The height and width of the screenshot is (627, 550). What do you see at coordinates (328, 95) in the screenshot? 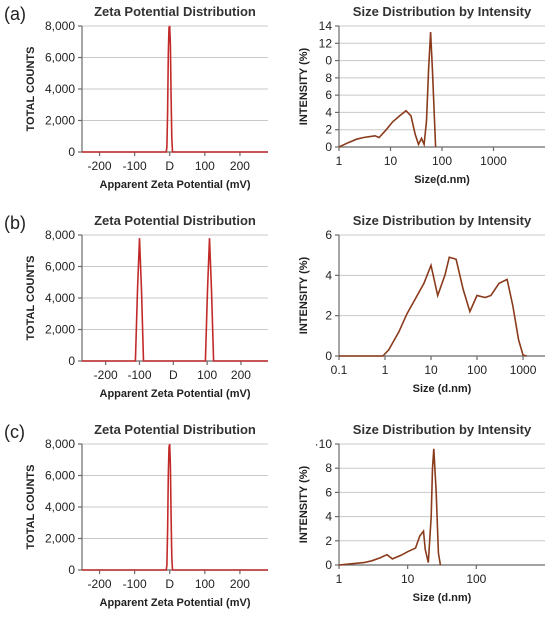
I see `chart-a-size-ytick-label: 6` at bounding box center [328, 95].